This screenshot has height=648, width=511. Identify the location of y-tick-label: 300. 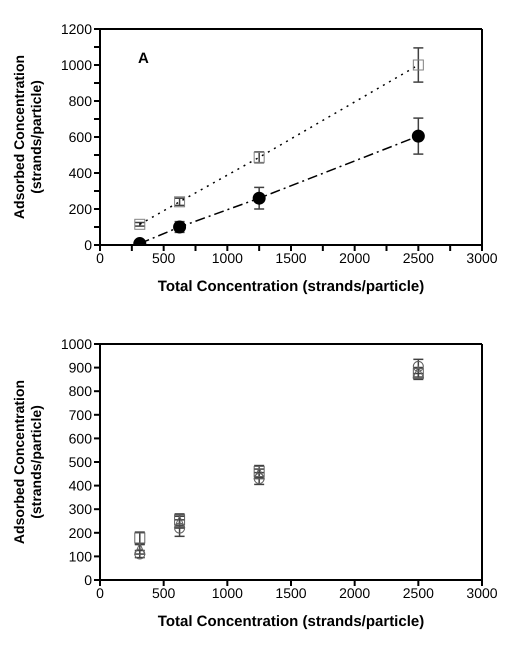
(80, 509).